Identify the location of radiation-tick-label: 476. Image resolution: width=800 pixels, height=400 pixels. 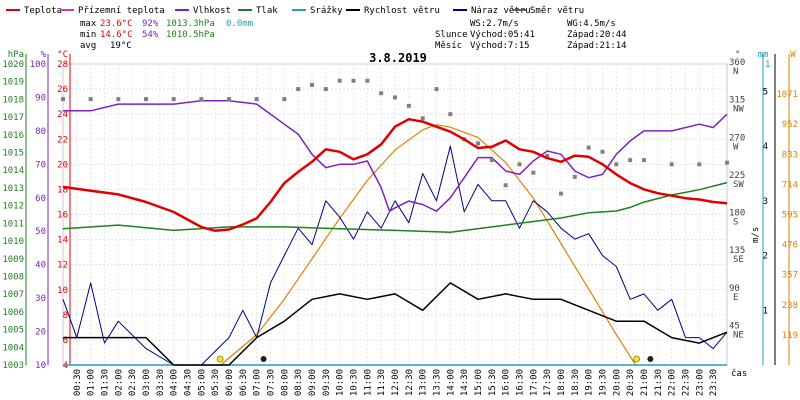
(790, 246).